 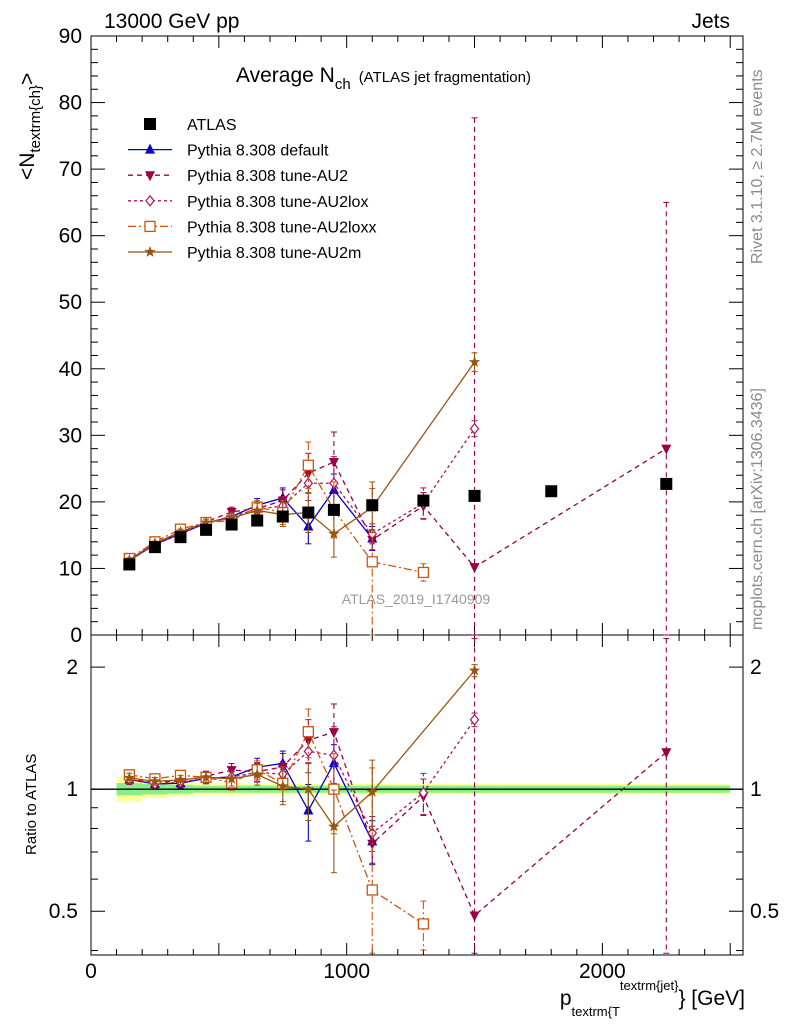 What do you see at coordinates (70, 36) in the screenshot?
I see `y-tick-label: 90` at bounding box center [70, 36].